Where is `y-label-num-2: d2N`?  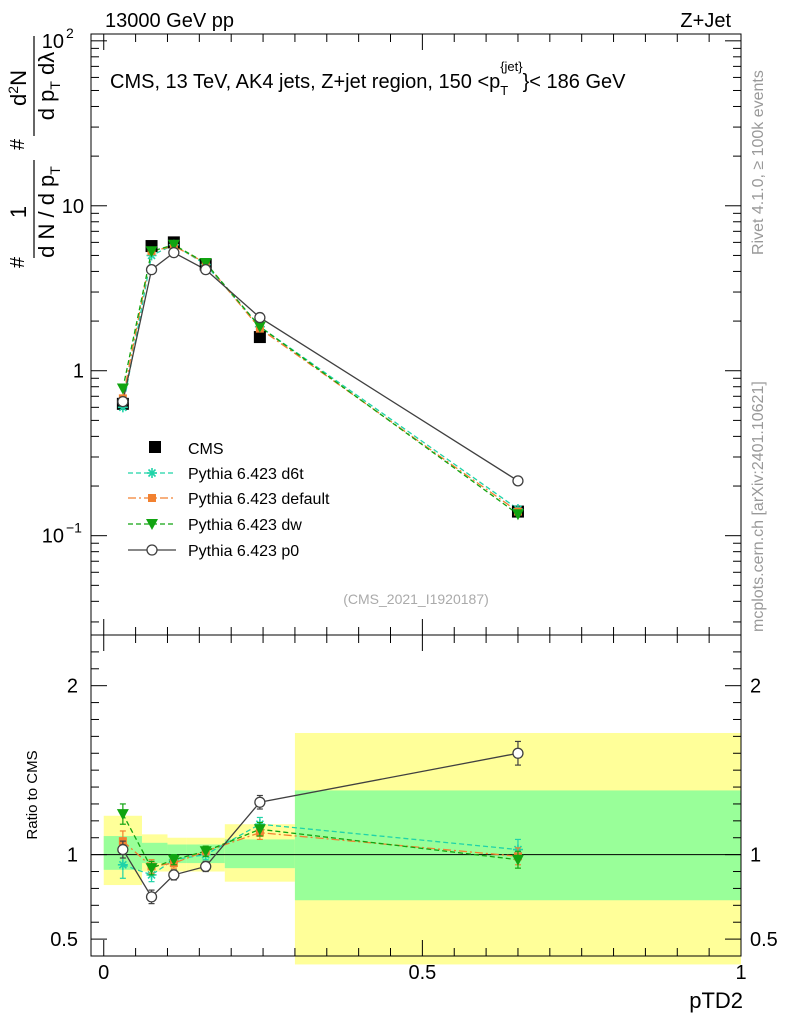 y-label-num-2: d2N is located at coordinates (18, 88).